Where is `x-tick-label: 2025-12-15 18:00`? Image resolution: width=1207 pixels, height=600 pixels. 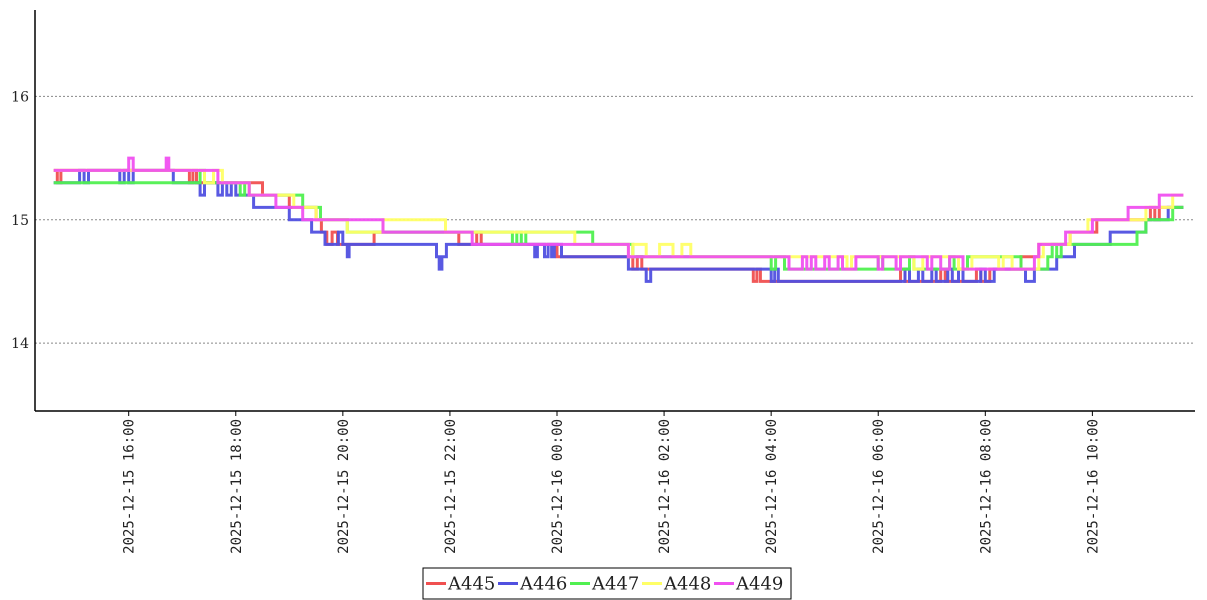
x-tick-label: 2025-12-15 18:00 is located at coordinates (237, 486).